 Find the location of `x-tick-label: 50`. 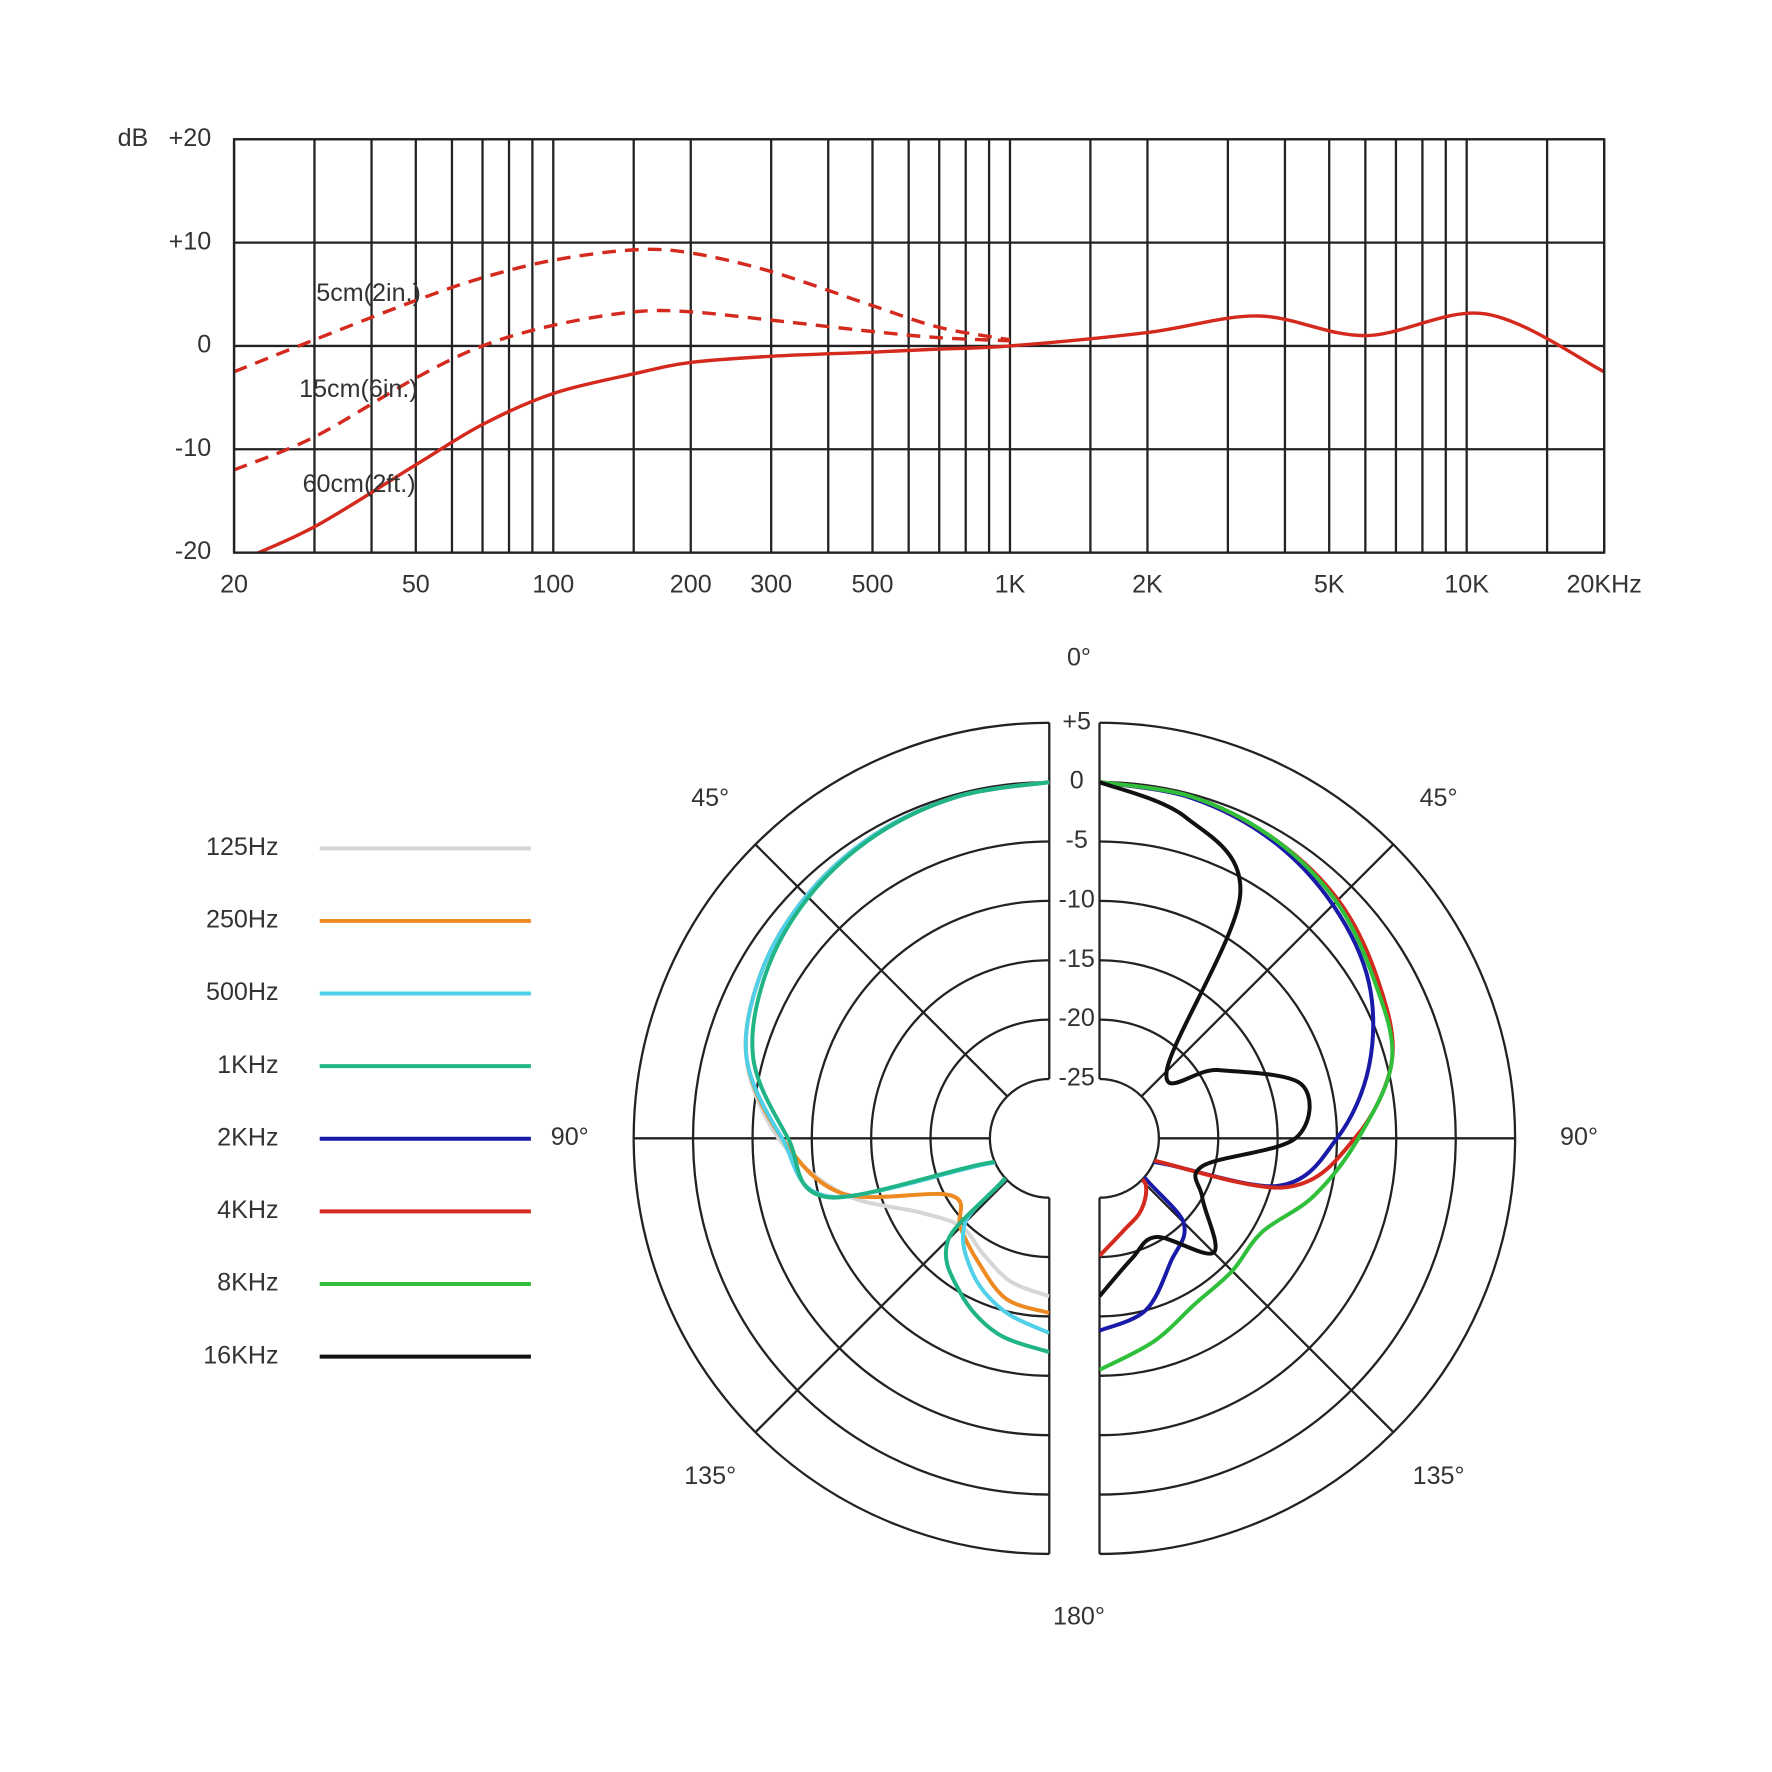

x-tick-label: 50 is located at coordinates (416, 584).